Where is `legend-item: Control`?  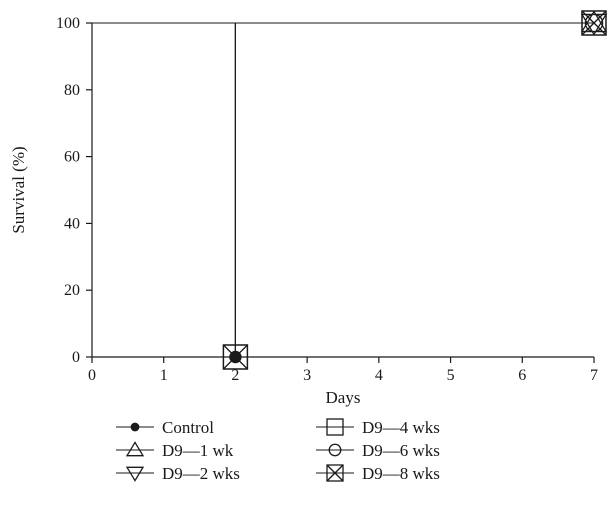
legend-item: Control is located at coordinates (165, 427).